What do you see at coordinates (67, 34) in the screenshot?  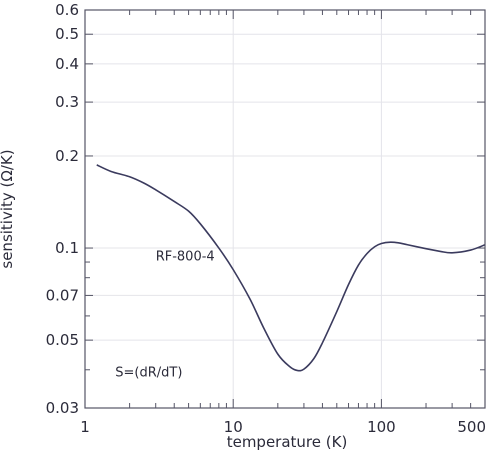 I see `y-tick-label: 0.5` at bounding box center [67, 34].